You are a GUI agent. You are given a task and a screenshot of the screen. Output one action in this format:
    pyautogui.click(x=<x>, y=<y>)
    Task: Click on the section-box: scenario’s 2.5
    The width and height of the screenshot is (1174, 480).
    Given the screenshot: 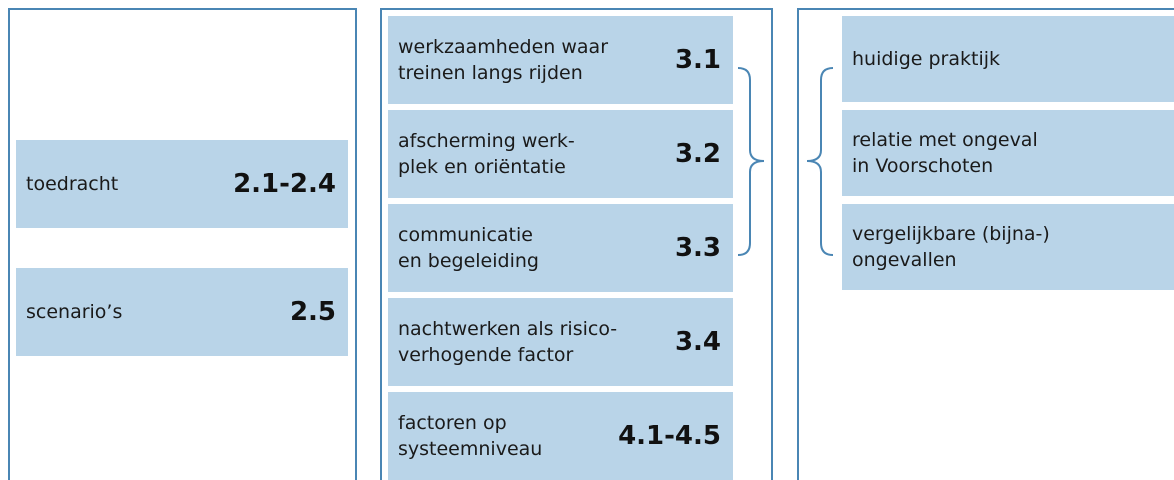 What is the action you would take?
    pyautogui.click(x=182, y=312)
    